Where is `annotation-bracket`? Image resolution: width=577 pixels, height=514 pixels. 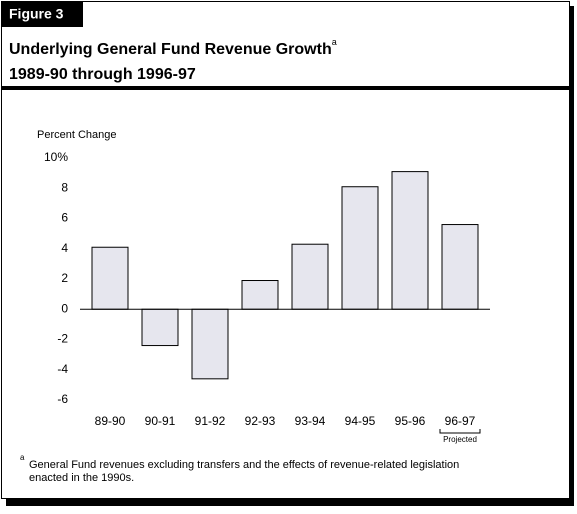
annotation-bracket is located at coordinates (460, 431).